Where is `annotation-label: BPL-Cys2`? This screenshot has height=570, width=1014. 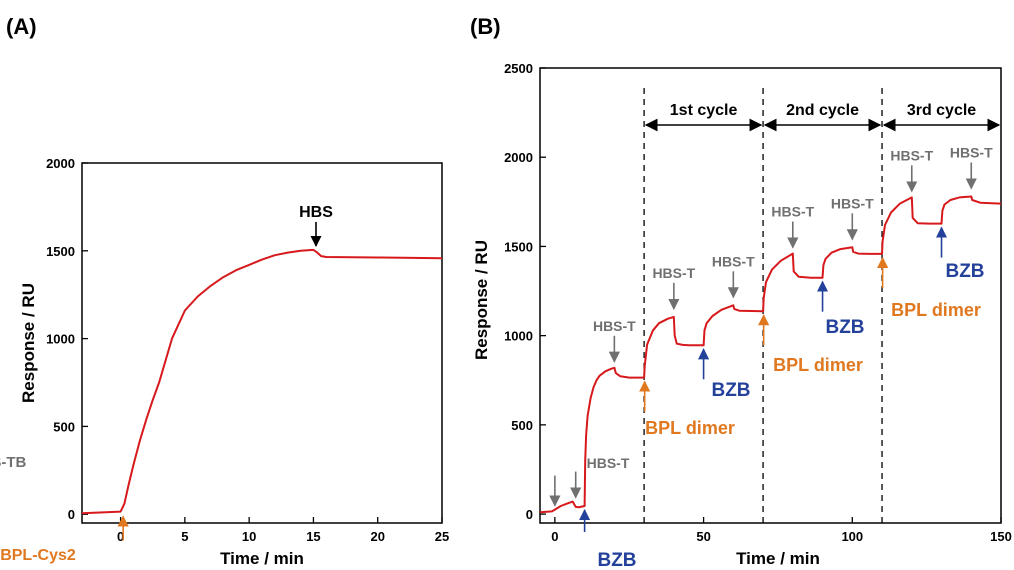 annotation-label: BPL-Cys2 is located at coordinates (38, 555).